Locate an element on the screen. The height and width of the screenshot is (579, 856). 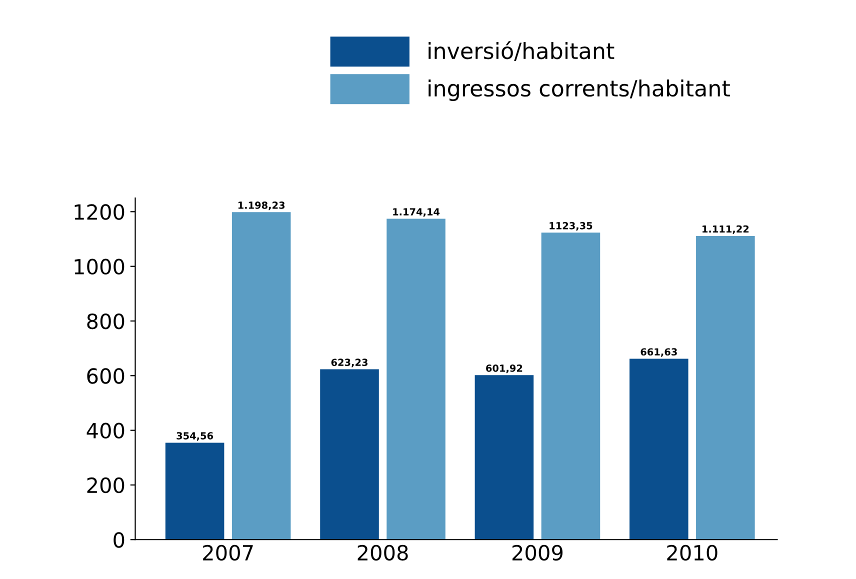
y-tick-label: 800 is located at coordinates (105, 321).